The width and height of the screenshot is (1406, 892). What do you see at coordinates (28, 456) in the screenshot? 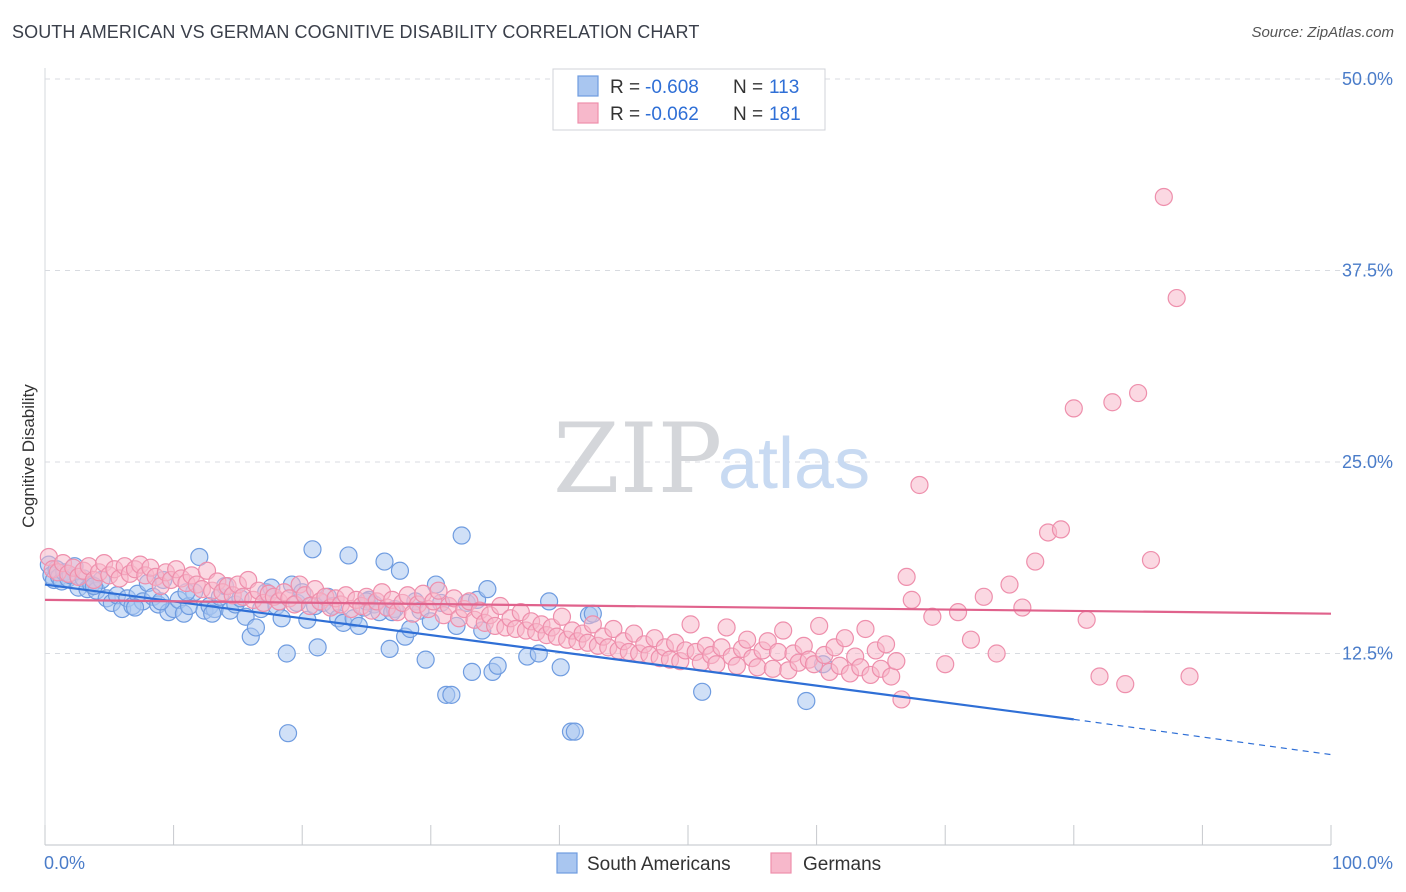
I see `y-axis-label: Cognitive Disability` at bounding box center [28, 456].